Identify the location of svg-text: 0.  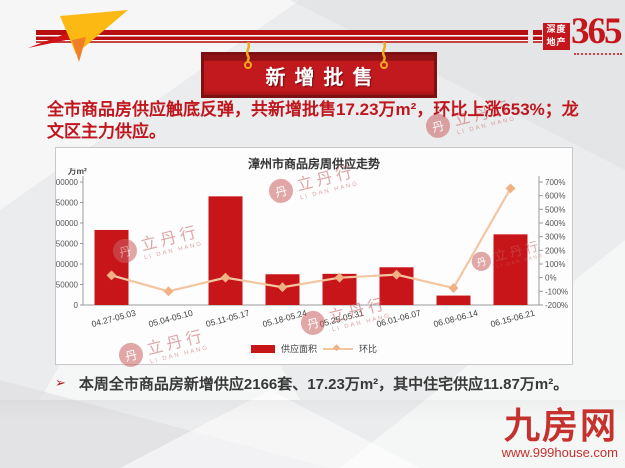
(76, 305).